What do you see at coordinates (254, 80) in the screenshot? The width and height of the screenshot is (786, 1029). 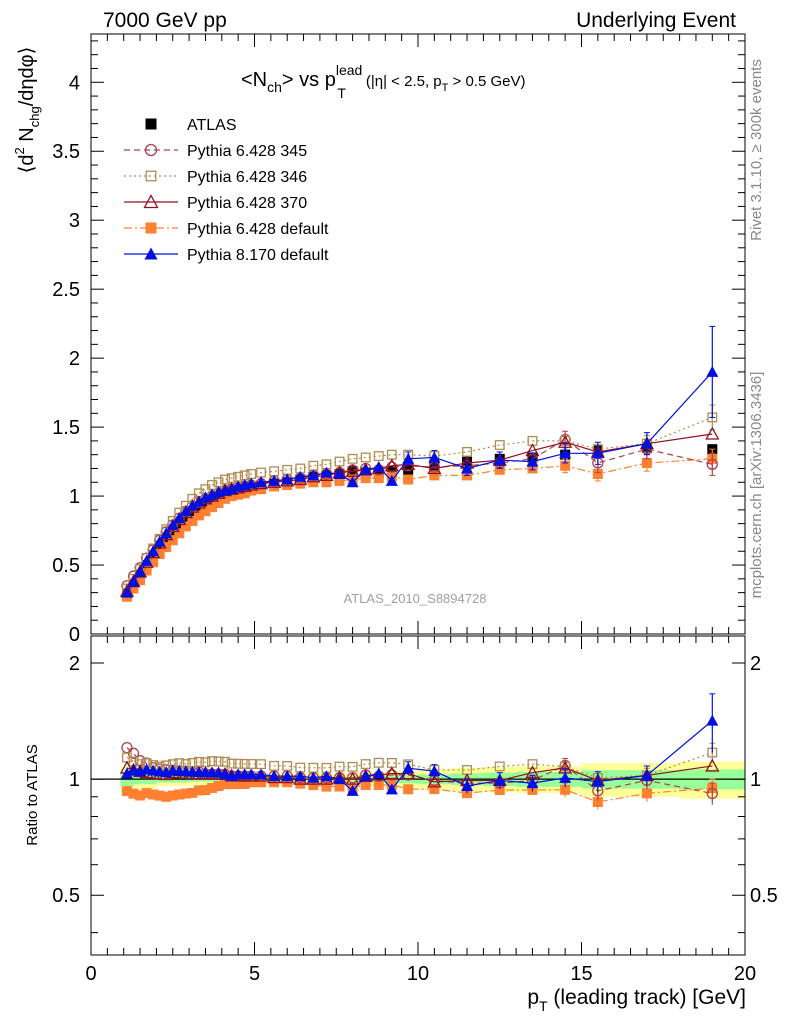 I see `title-n-open: <N` at bounding box center [254, 80].